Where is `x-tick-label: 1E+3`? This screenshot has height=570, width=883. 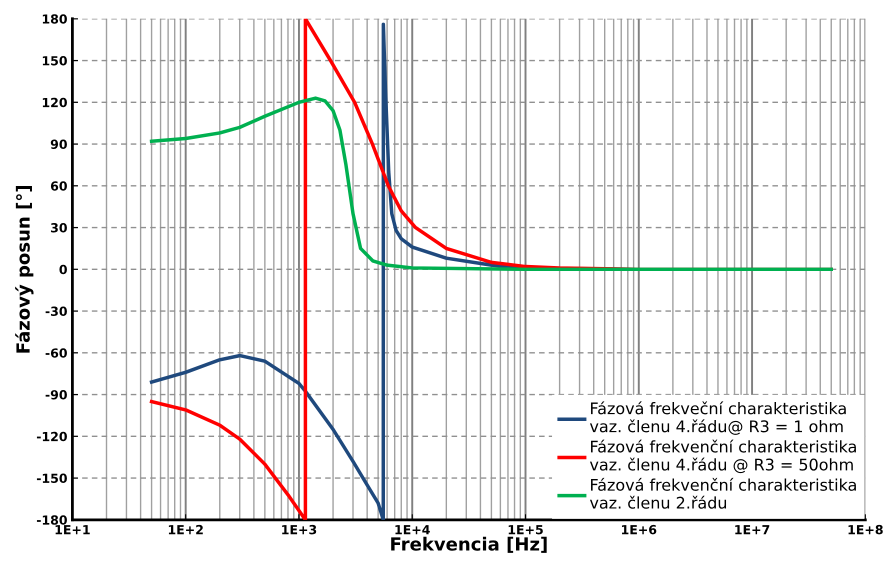
x-tick-label: 1E+3 is located at coordinates (299, 529).